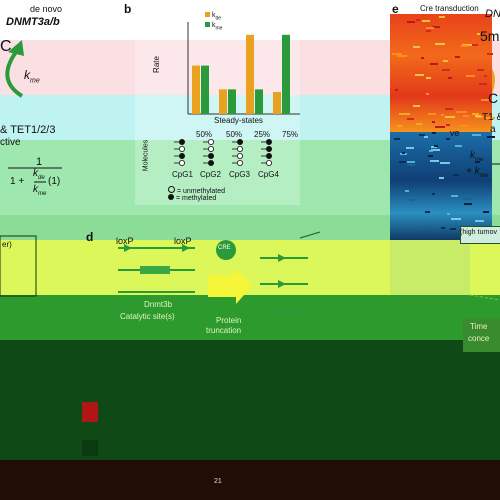  I want to click on d-loxp-right: loxP, so click(183, 241).